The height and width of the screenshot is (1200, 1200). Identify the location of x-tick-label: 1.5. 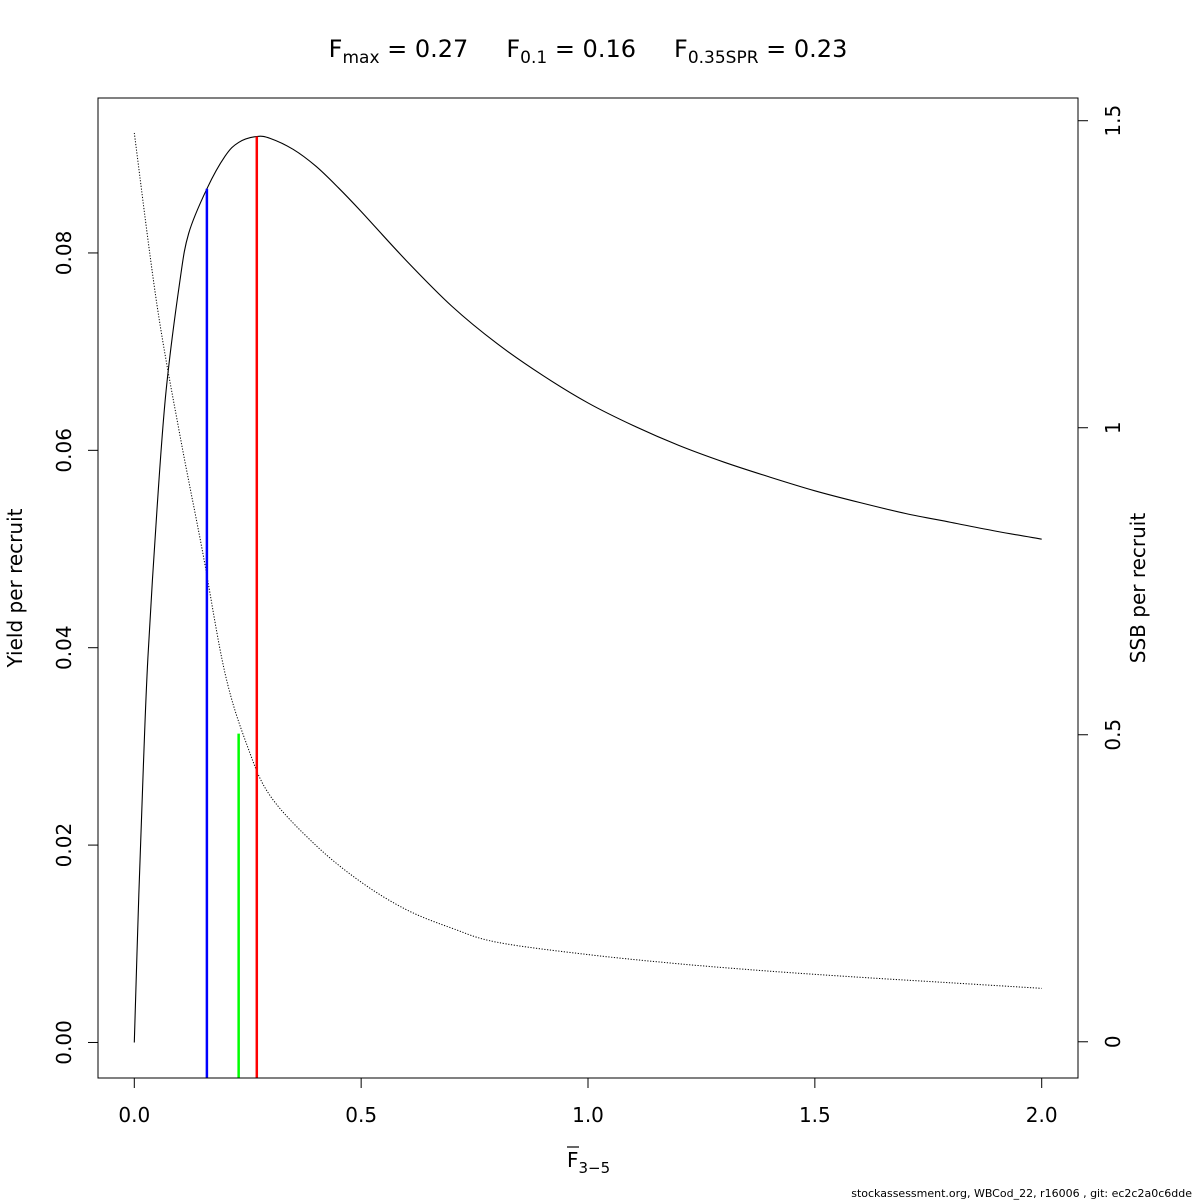
(815, 1115).